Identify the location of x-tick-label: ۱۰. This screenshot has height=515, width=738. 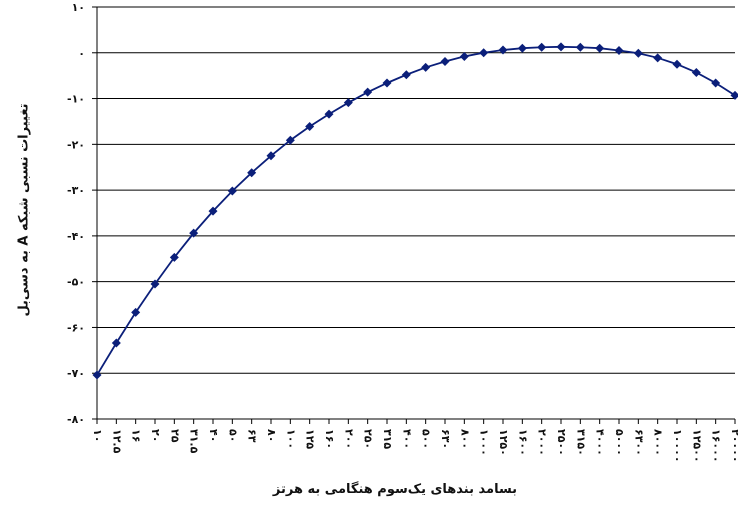
(97, 435).